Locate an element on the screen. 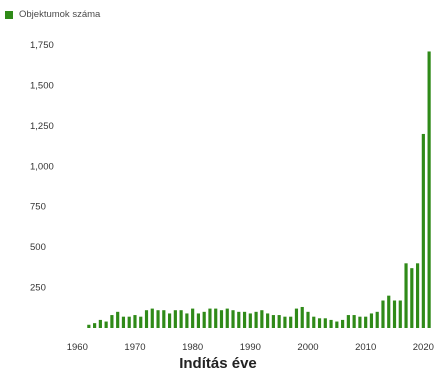 The height and width of the screenshot is (383, 436). x-tick-label: 2020 is located at coordinates (423, 347).